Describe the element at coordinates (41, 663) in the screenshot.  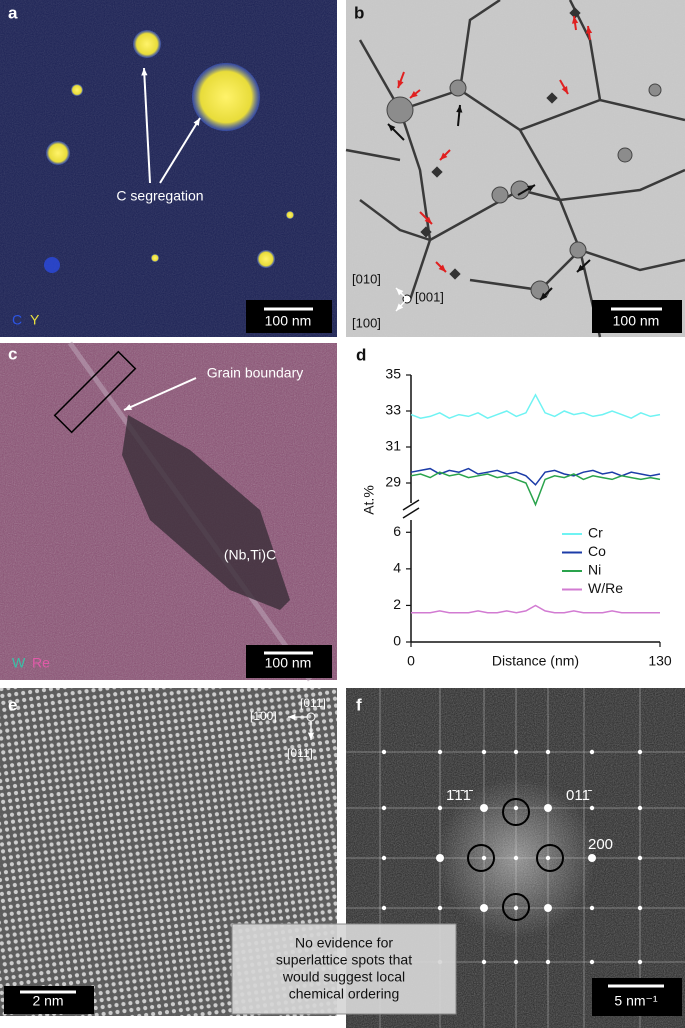
I see `channel-label: Re` at that location.